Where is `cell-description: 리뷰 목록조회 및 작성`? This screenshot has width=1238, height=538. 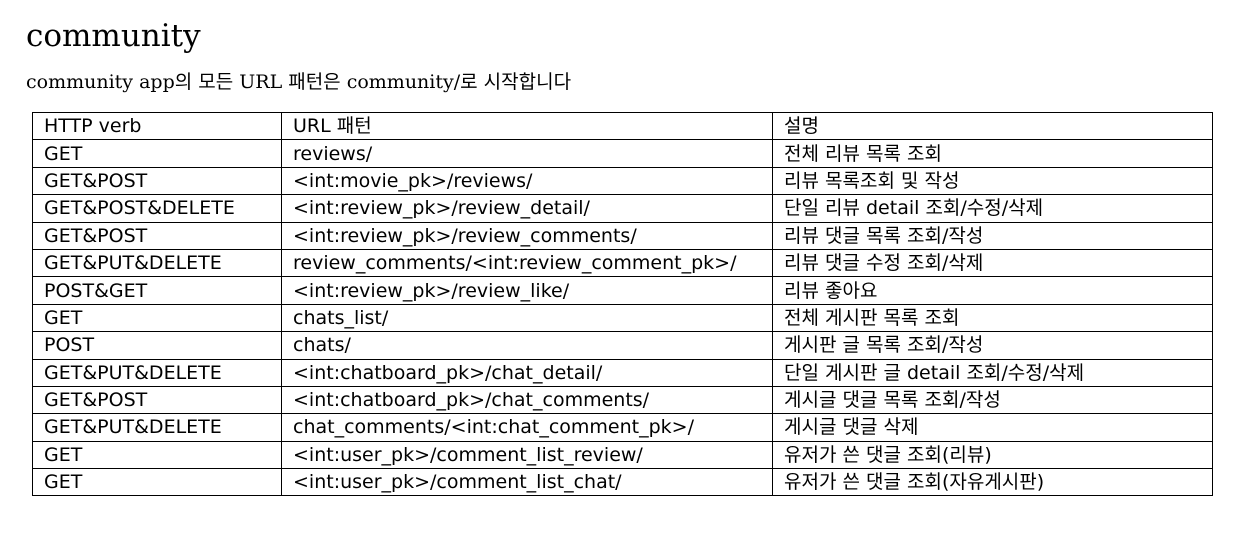
cell-description: 리뷰 목록조회 및 작성 is located at coordinates (992, 181).